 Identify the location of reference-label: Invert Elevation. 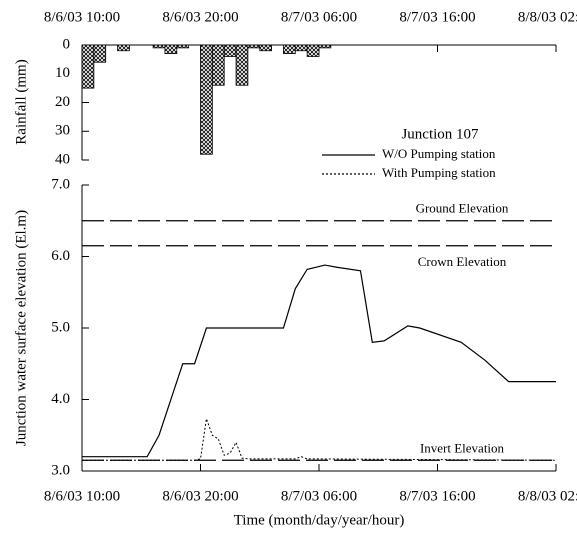
(462, 447).